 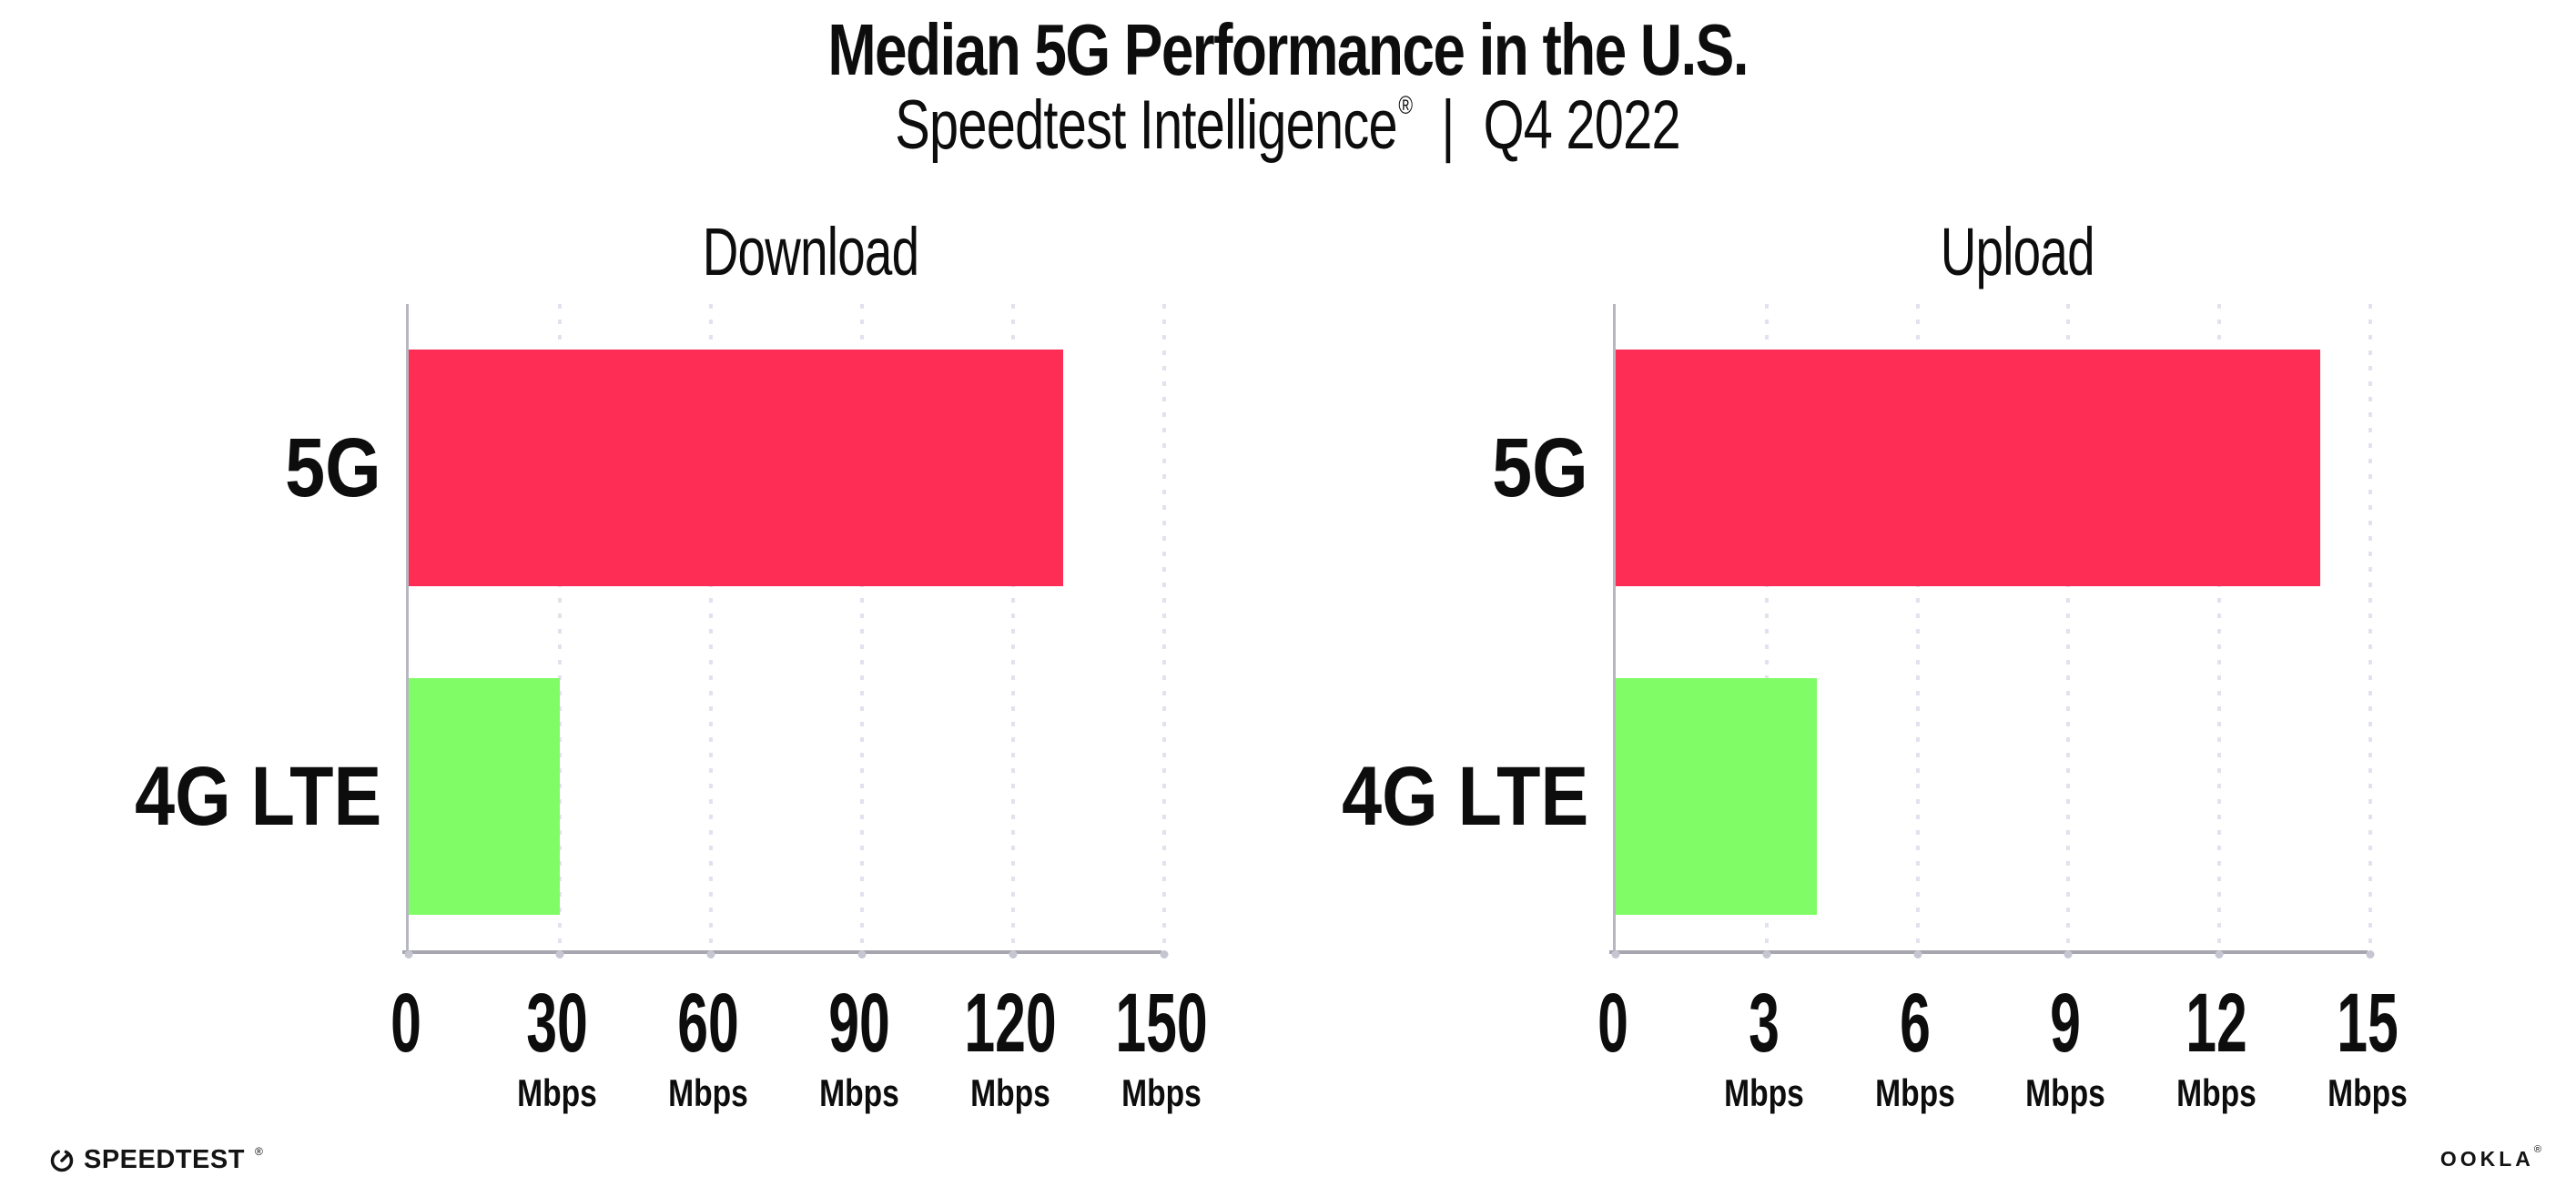 What do you see at coordinates (1717, 796) in the screenshot?
I see `bar-4g-lte-upload` at bounding box center [1717, 796].